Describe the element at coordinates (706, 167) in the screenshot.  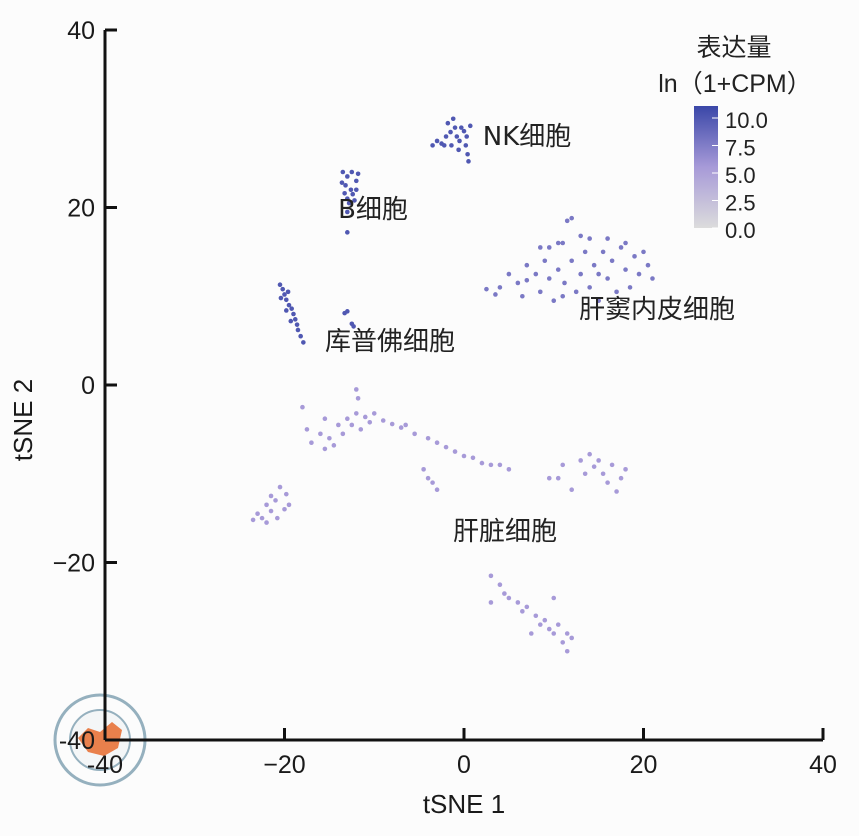
I see `colorbar-gradient` at that location.